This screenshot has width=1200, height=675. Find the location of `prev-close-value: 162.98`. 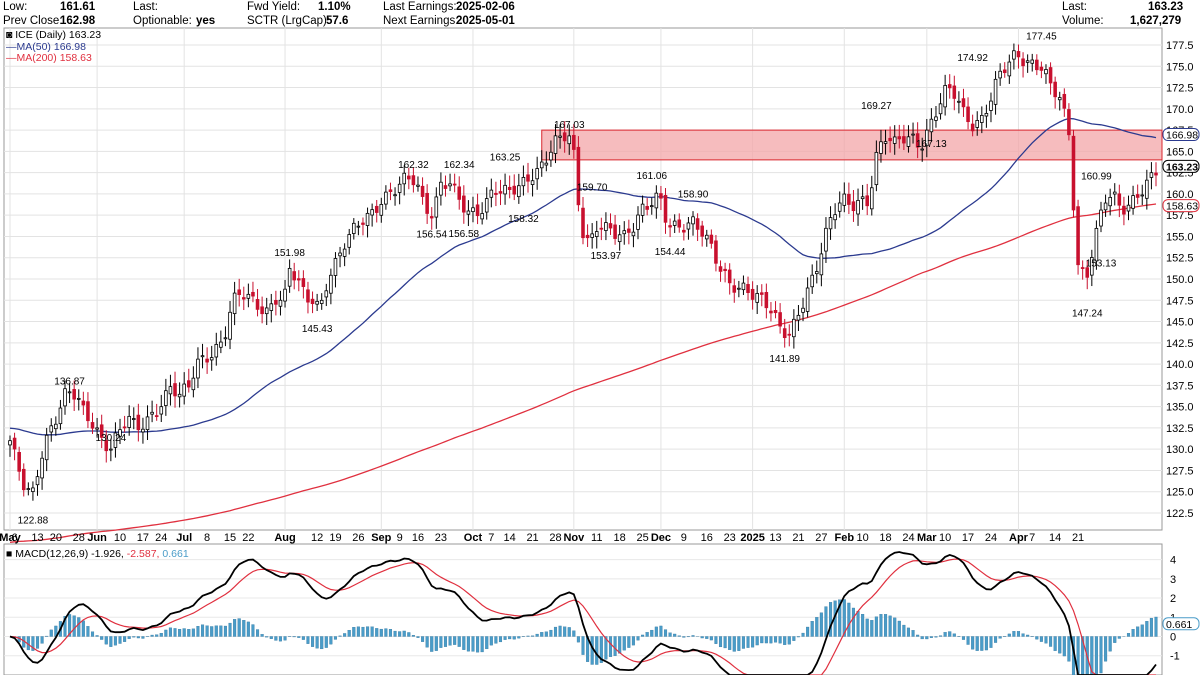

prev-close-value: 162.98 is located at coordinates (78, 21).